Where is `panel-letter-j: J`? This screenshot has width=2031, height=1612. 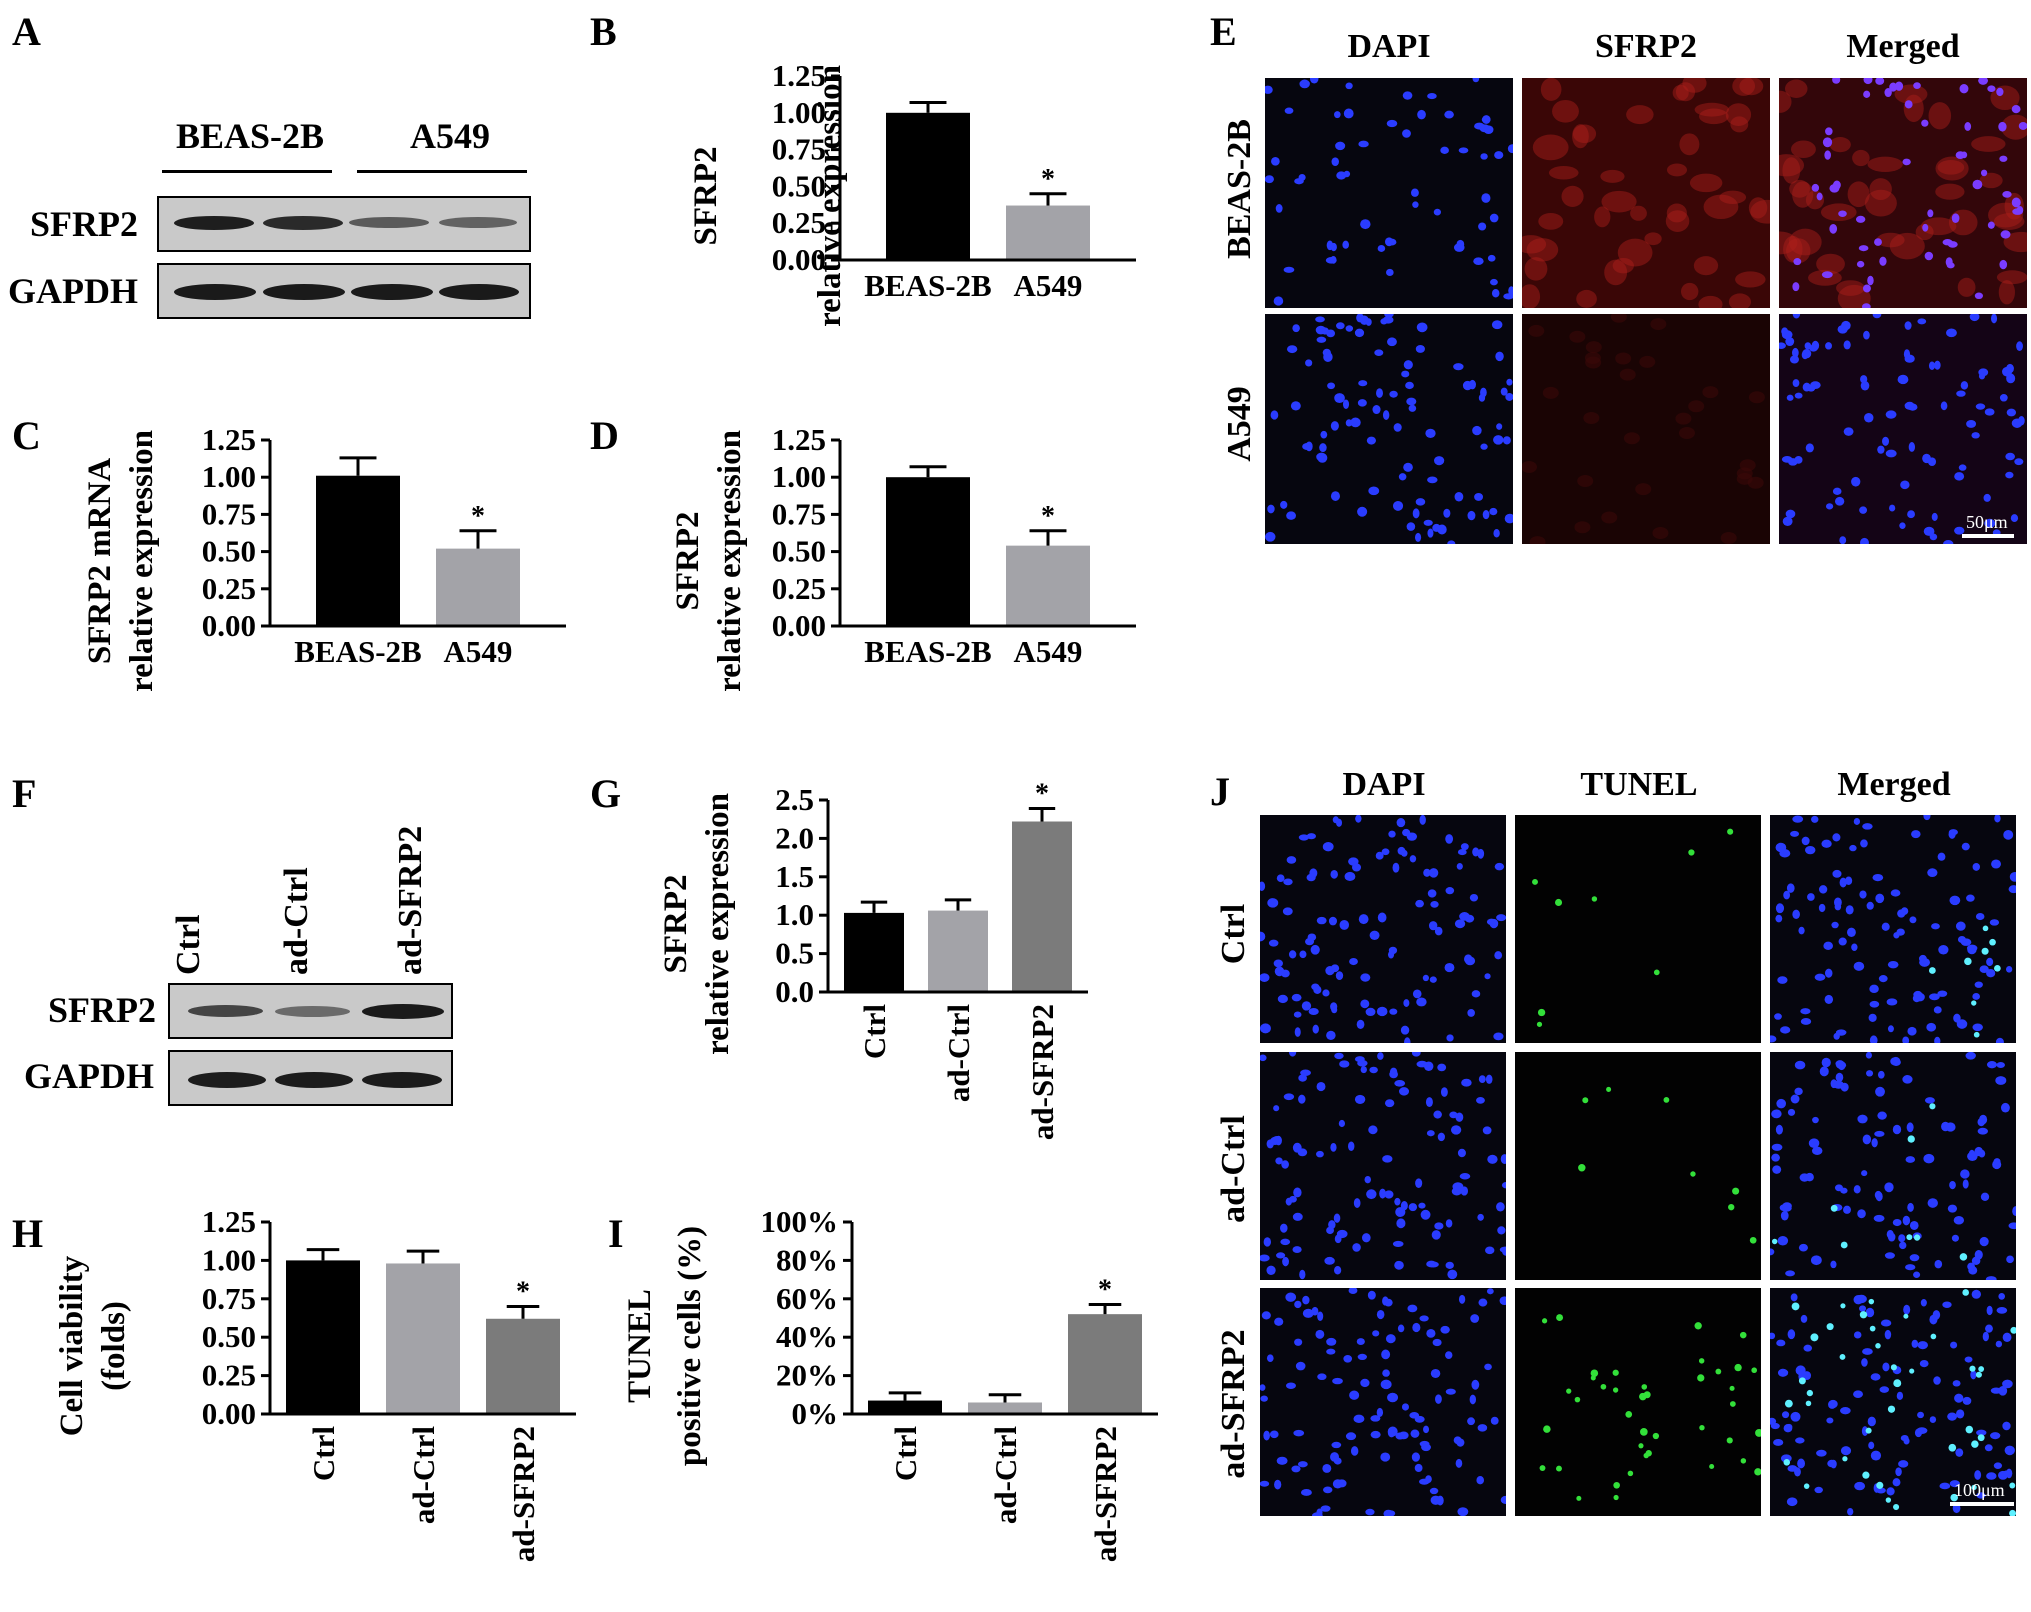
panel-letter-j: J is located at coordinates (1220, 791).